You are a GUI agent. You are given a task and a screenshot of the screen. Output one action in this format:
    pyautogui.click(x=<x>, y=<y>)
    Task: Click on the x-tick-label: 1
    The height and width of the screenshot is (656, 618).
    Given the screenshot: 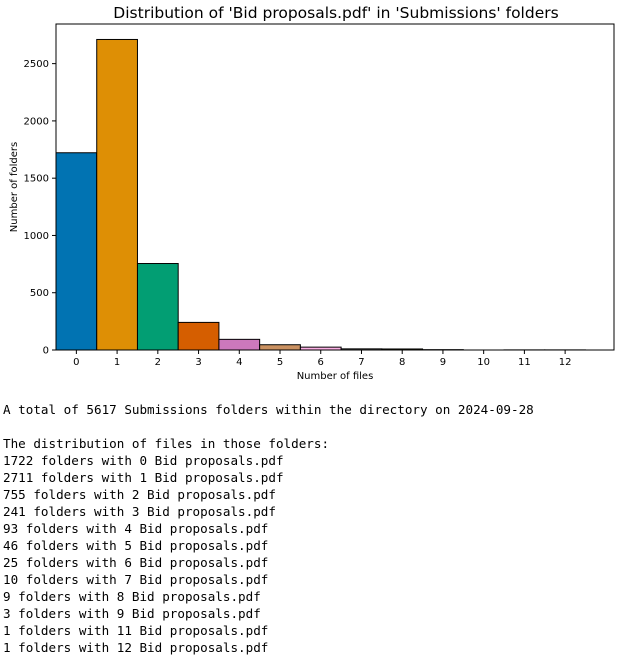 What is the action you would take?
    pyautogui.click(x=117, y=362)
    